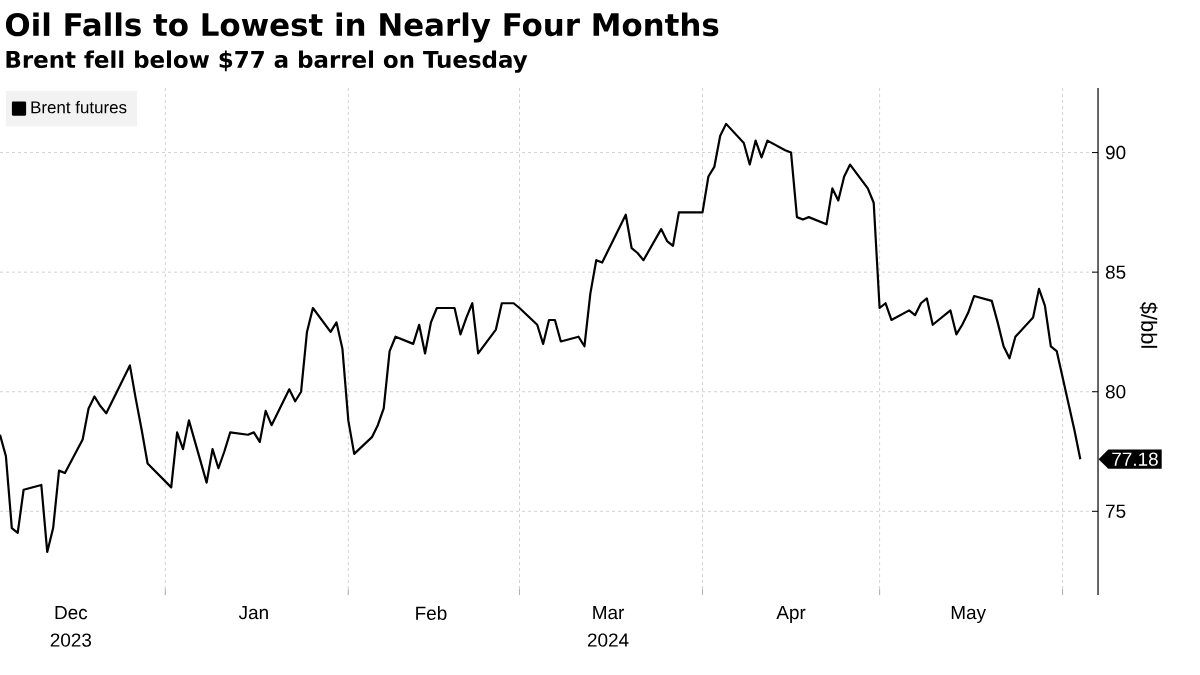  Describe the element at coordinates (608, 640) in the screenshot. I see `text: 2024` at that location.